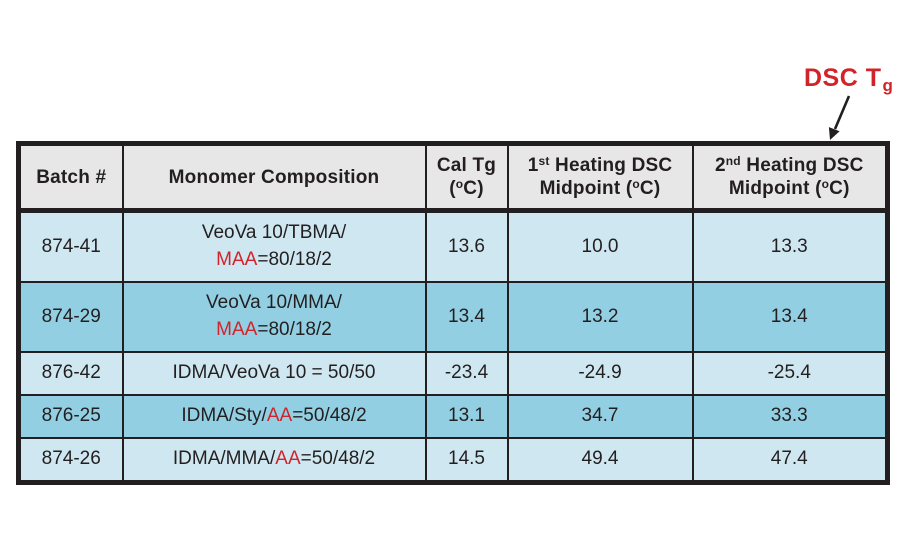 Image resolution: width=900 pixels, height=550 pixels. What do you see at coordinates (466, 374) in the screenshot?
I see `cal-tg-cell: -23.4` at bounding box center [466, 374].